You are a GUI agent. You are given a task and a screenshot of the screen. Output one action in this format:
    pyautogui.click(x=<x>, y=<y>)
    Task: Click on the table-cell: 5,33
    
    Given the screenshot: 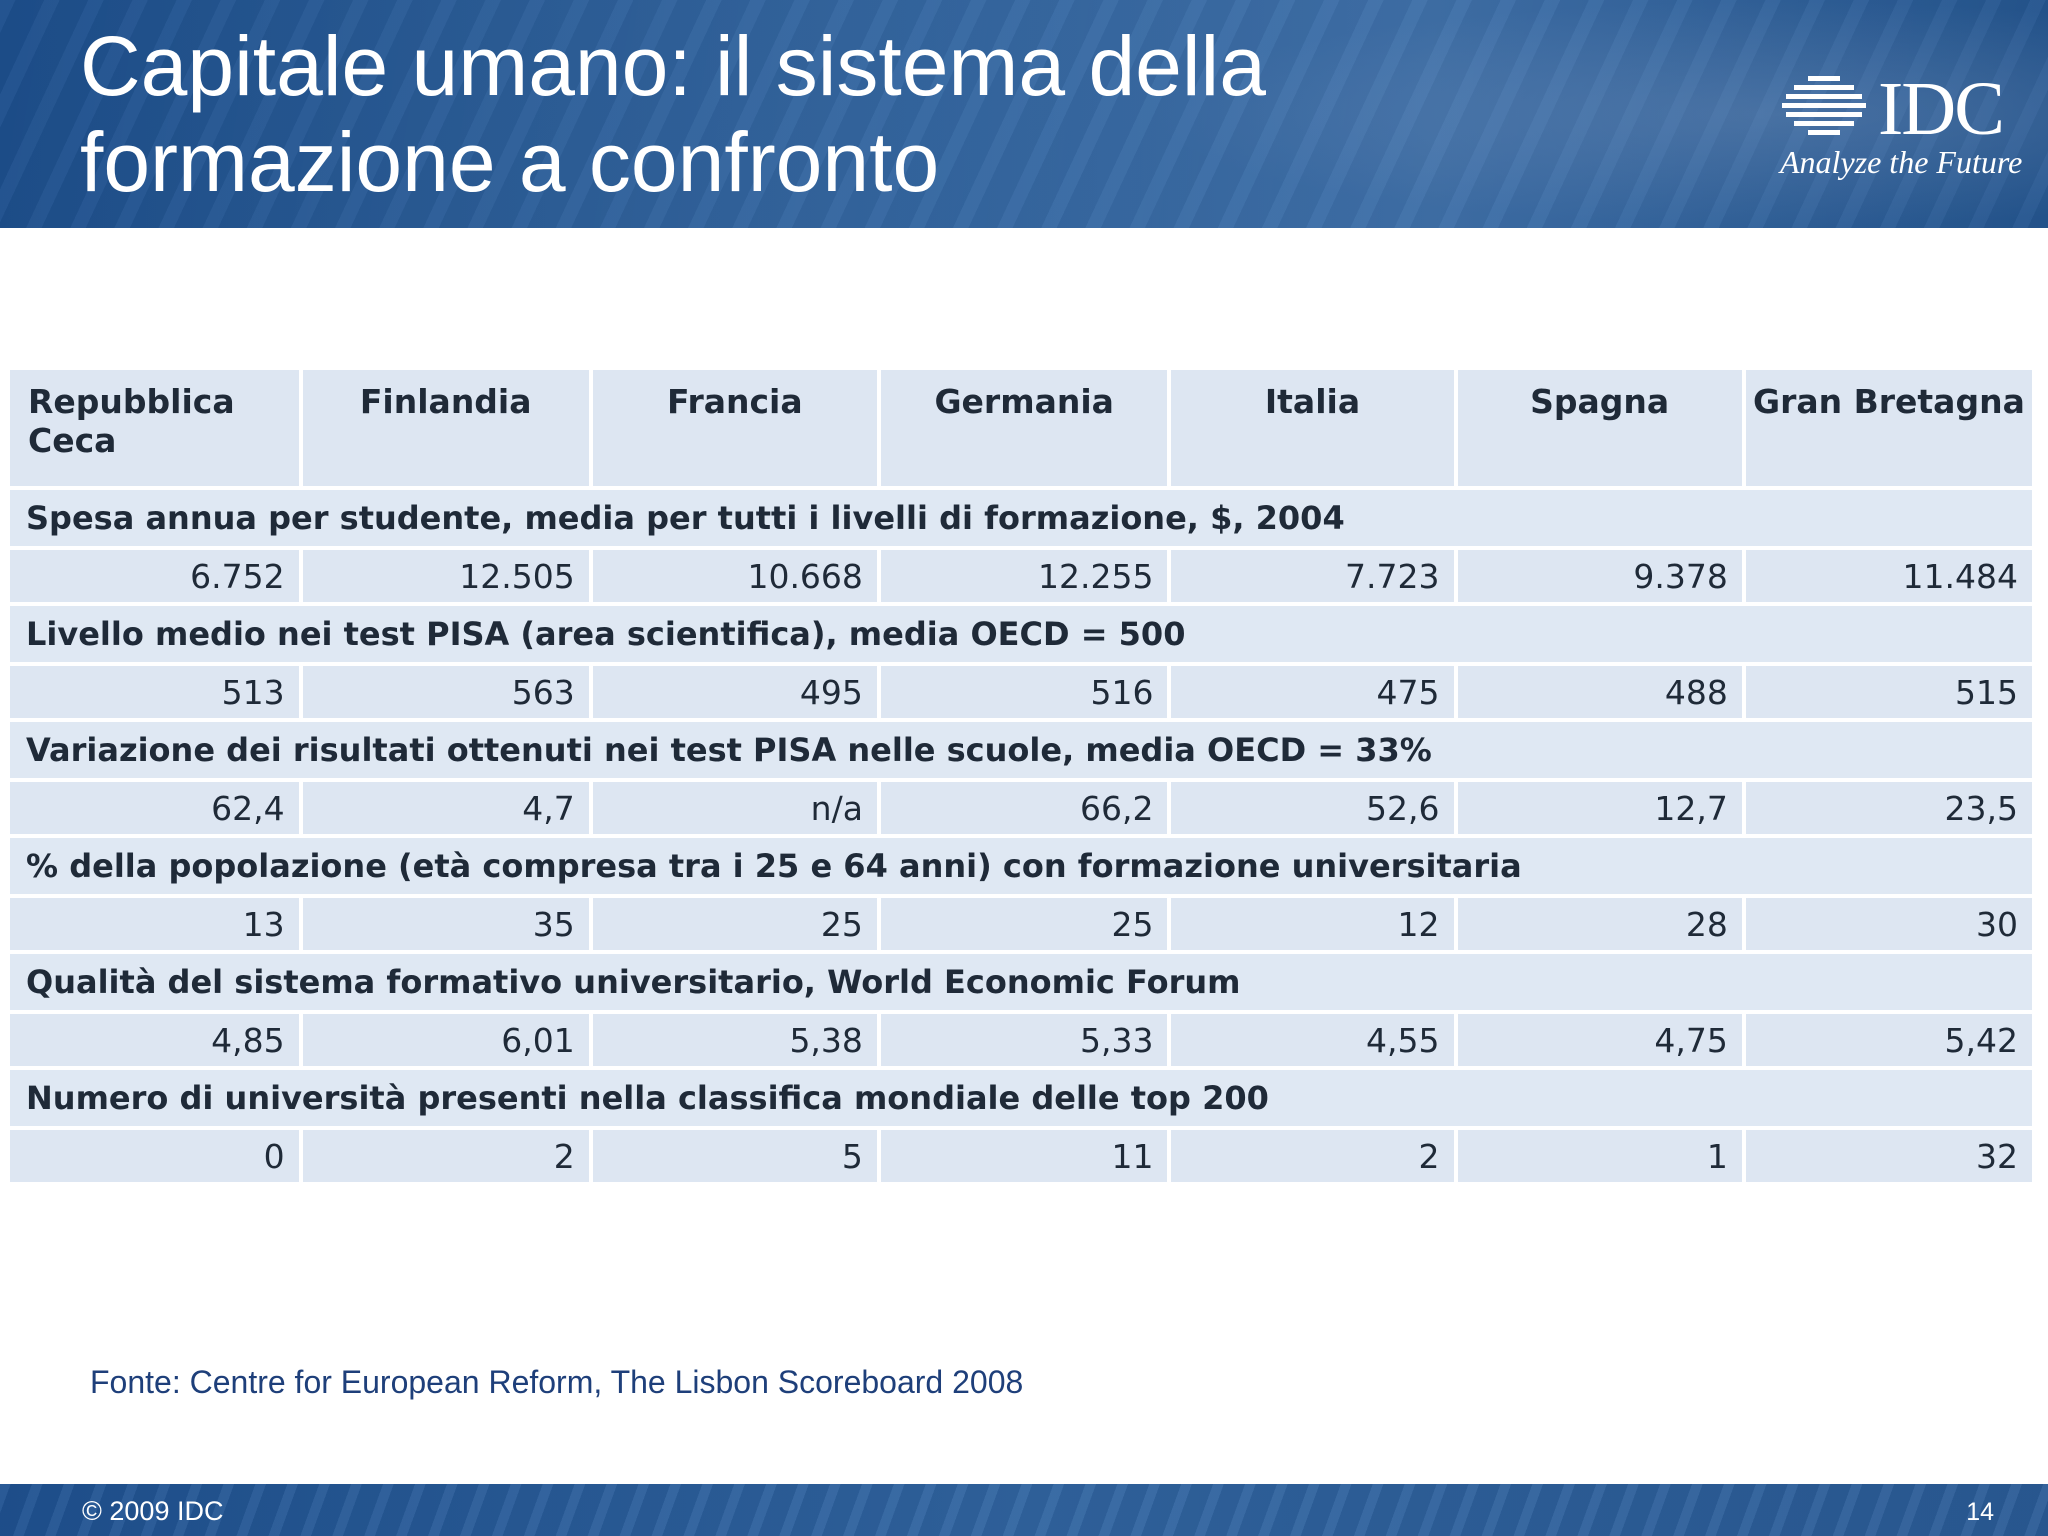 What is the action you would take?
    pyautogui.click(x=1024, y=1040)
    